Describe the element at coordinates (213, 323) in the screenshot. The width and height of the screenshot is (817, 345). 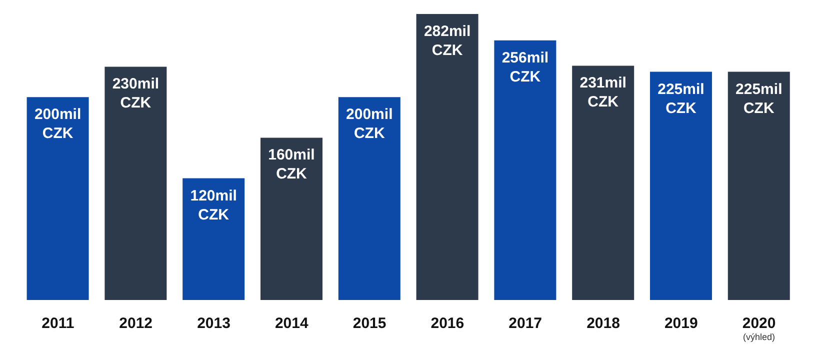
I see `x-tick-label: 2013` at that location.